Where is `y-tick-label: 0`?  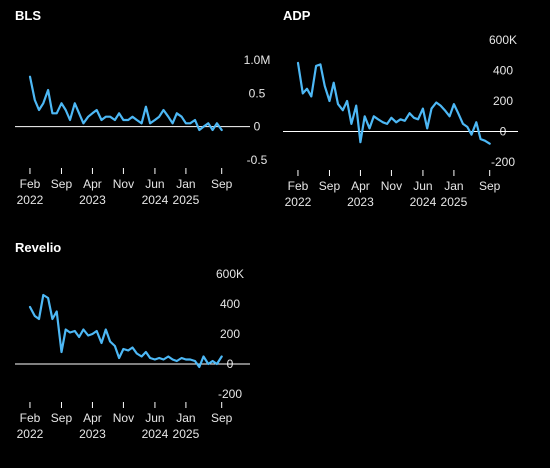 y-tick-label: 0 is located at coordinates (257, 127).